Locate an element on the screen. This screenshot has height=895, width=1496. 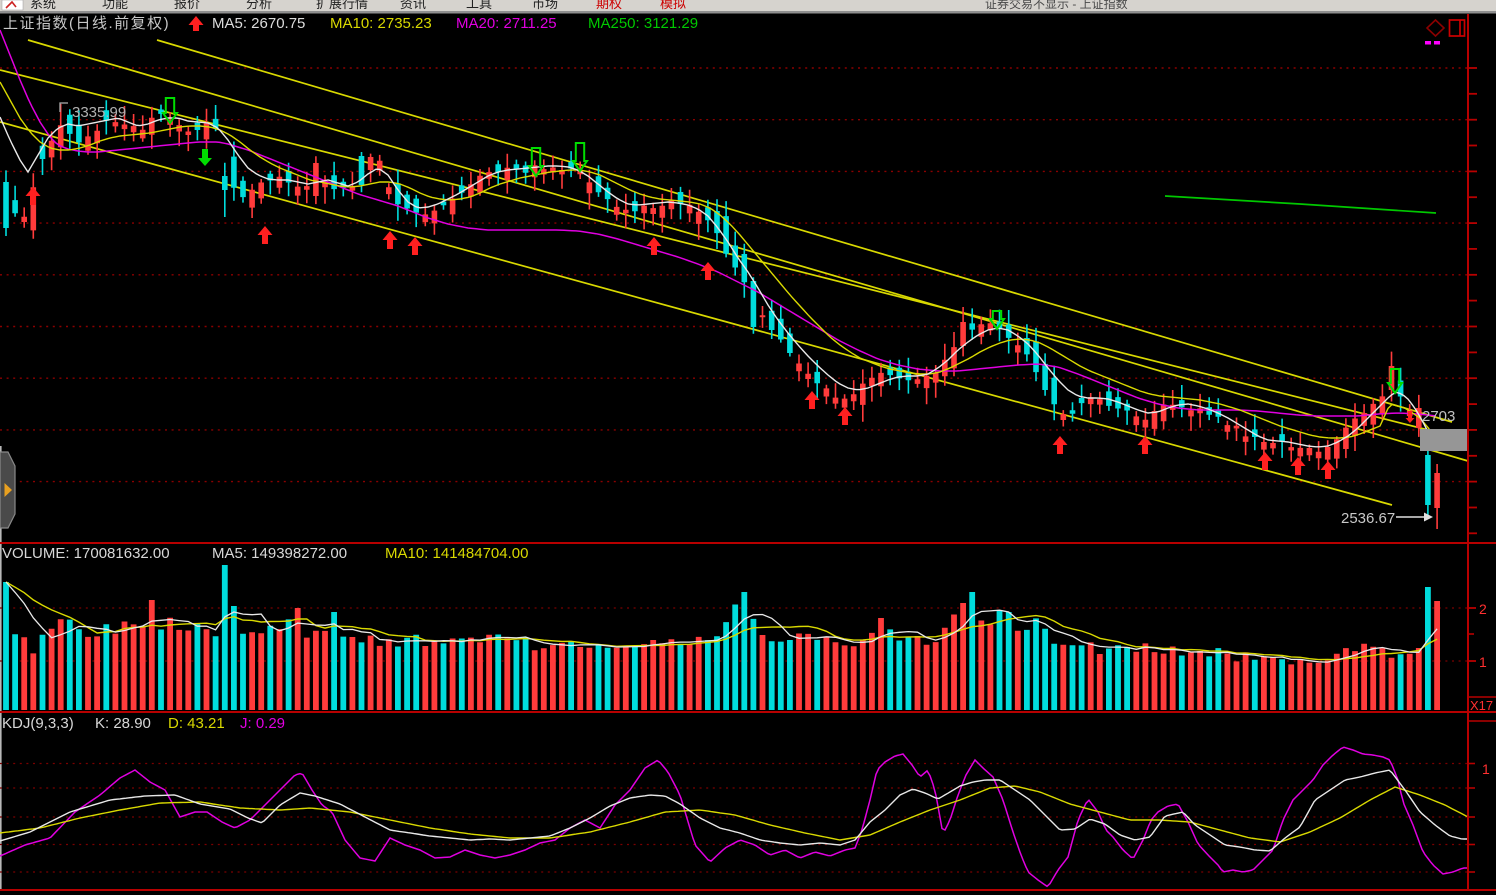
svg-text: 功能 is located at coordinates (115, 5).